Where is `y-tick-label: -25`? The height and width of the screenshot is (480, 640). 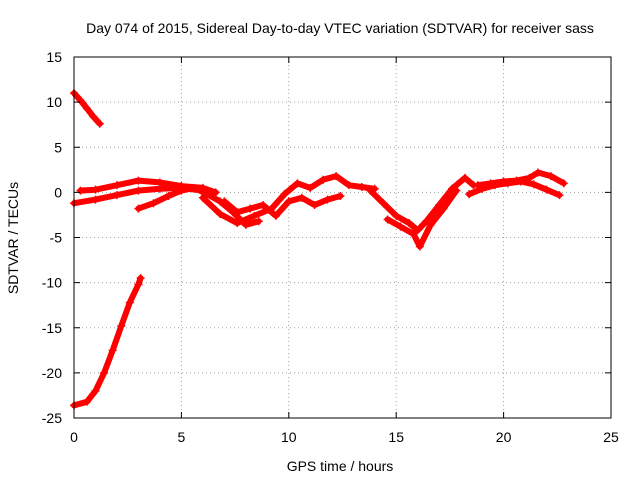 y-tick-label: -25 is located at coordinates (52, 418).